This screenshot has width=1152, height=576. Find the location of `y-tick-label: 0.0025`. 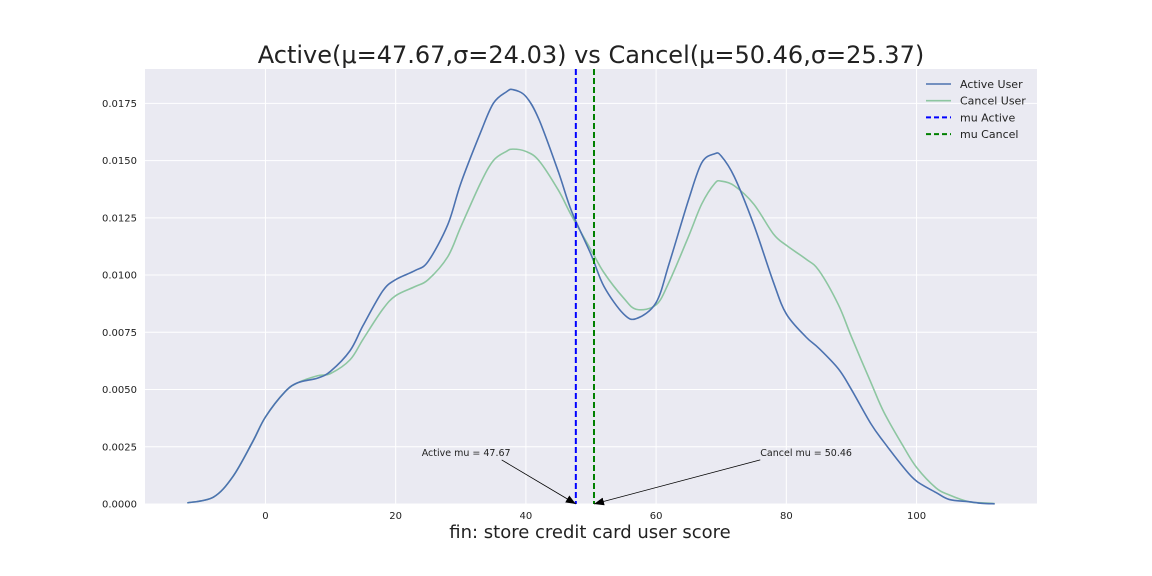

y-tick-label: 0.0025 is located at coordinates (119, 447).